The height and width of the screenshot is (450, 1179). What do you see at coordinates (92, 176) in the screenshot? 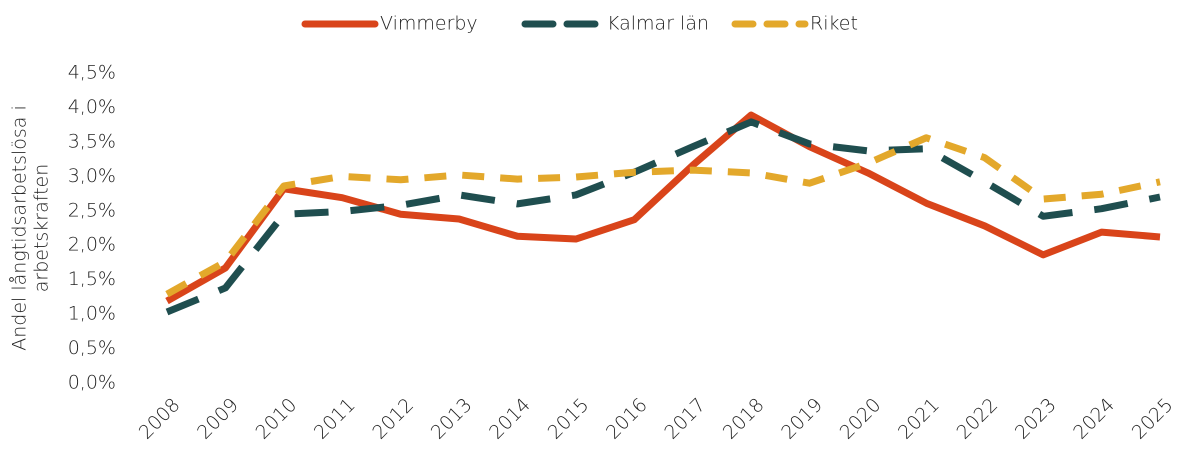
I see `y-tick-label: 3,0%` at bounding box center [92, 176].